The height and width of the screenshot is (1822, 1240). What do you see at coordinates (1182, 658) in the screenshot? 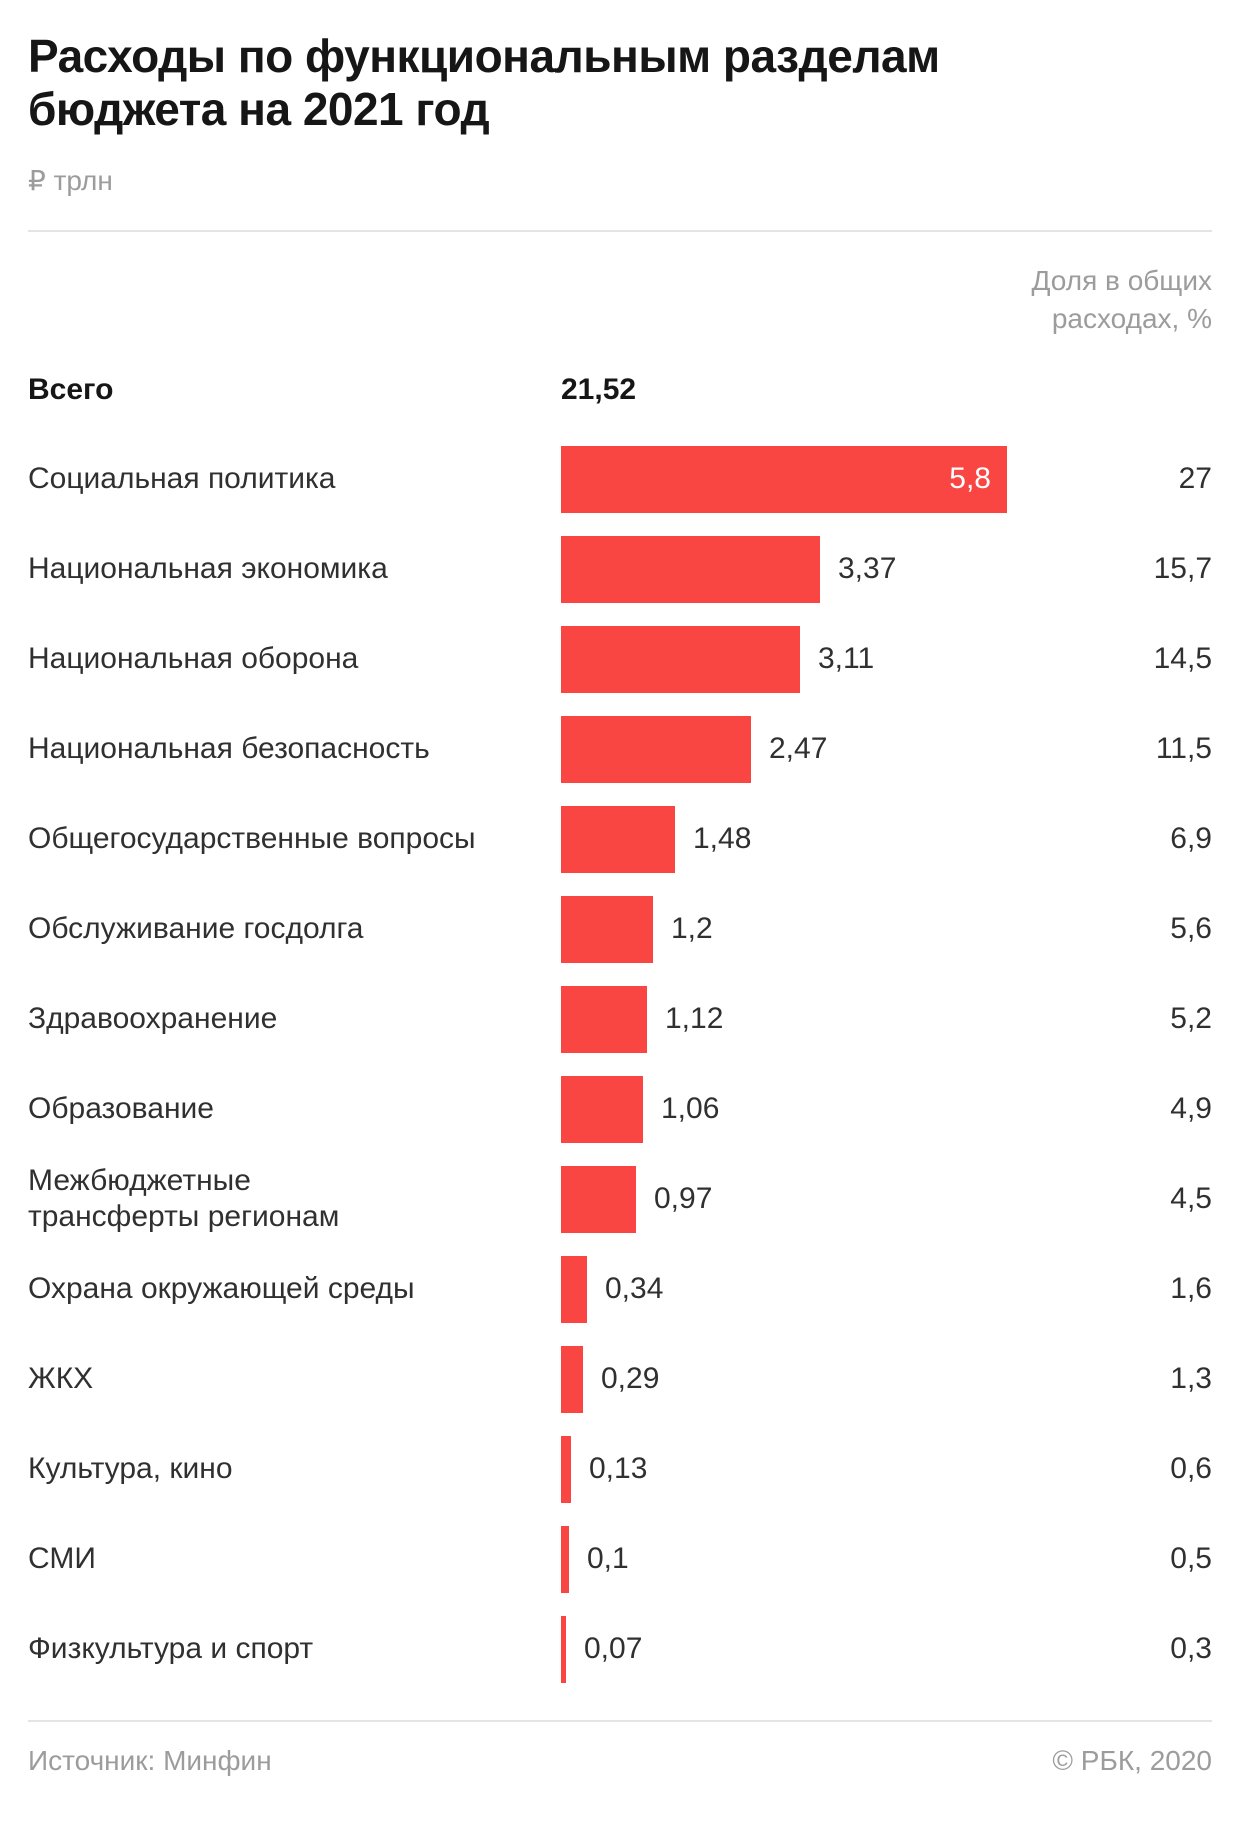
I see `share-value: 14,5` at bounding box center [1182, 658].